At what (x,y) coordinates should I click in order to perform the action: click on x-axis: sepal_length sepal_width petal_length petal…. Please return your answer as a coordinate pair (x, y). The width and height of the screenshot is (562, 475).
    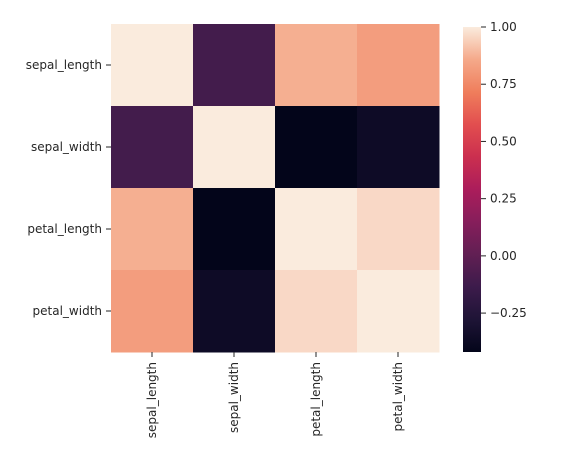
    Looking at the image, I should click on (275, 395).